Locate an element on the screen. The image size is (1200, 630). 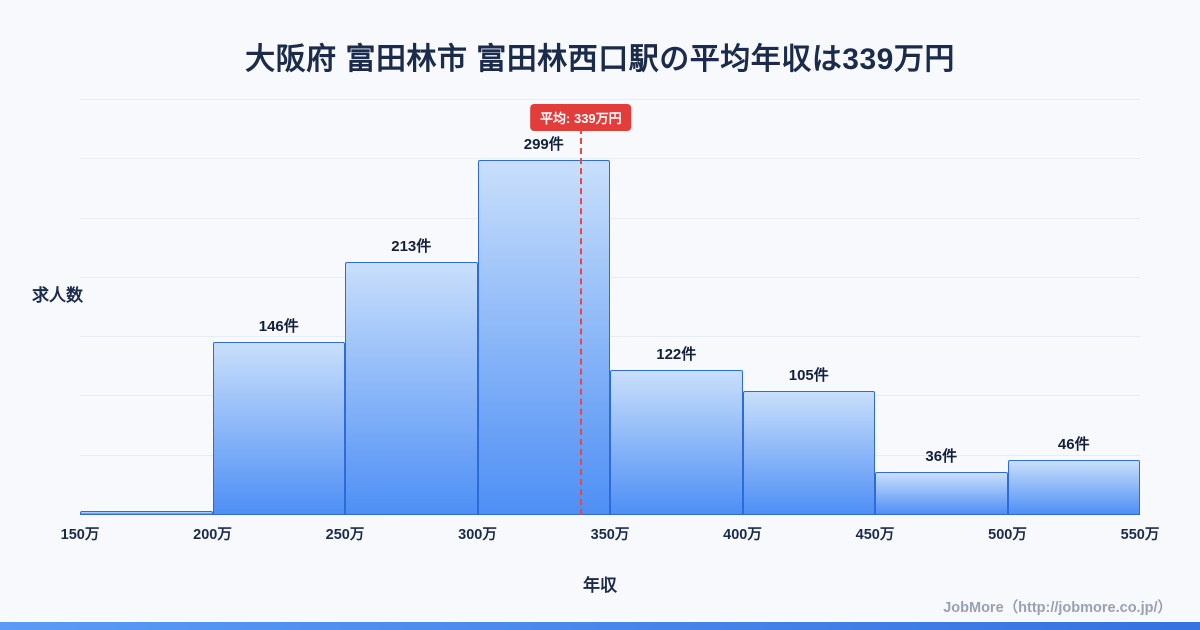
x-tick-label: 500万 is located at coordinates (1007, 535).